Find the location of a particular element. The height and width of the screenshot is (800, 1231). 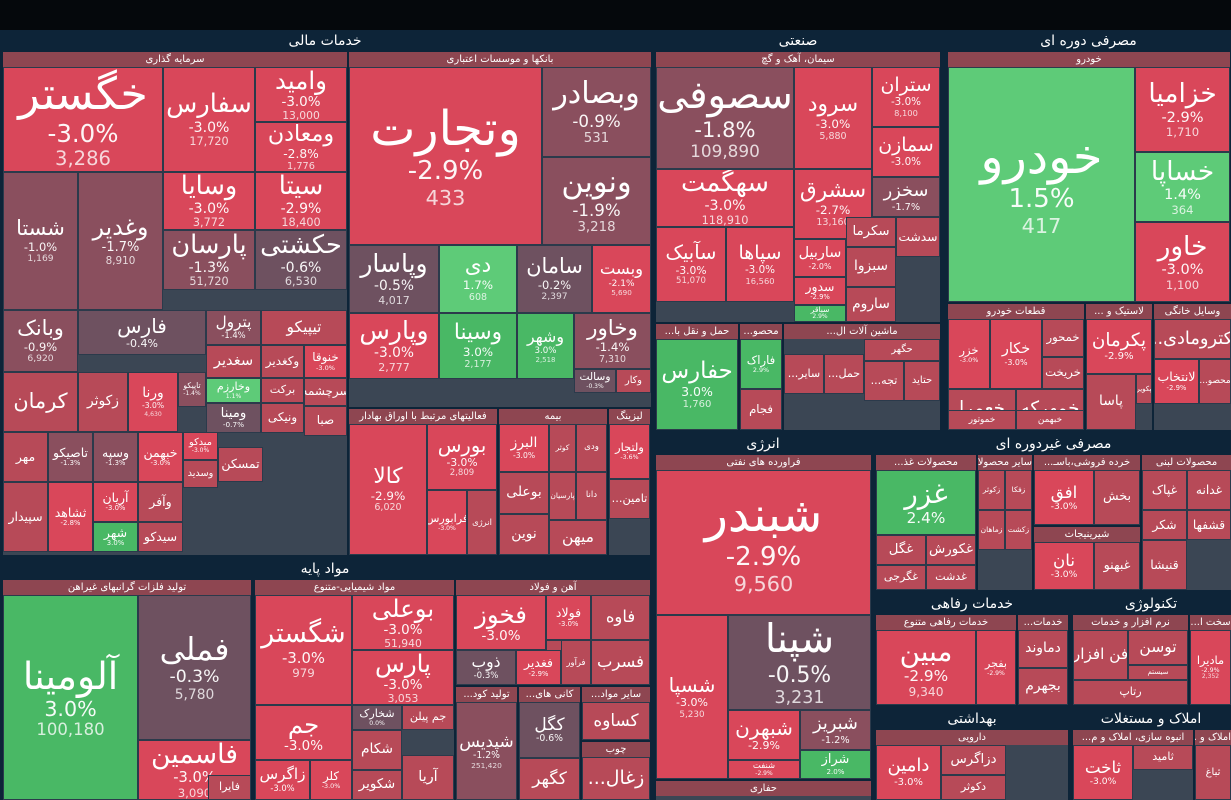

ticker-tile: غدانه is located at coordinates (1209, 490).